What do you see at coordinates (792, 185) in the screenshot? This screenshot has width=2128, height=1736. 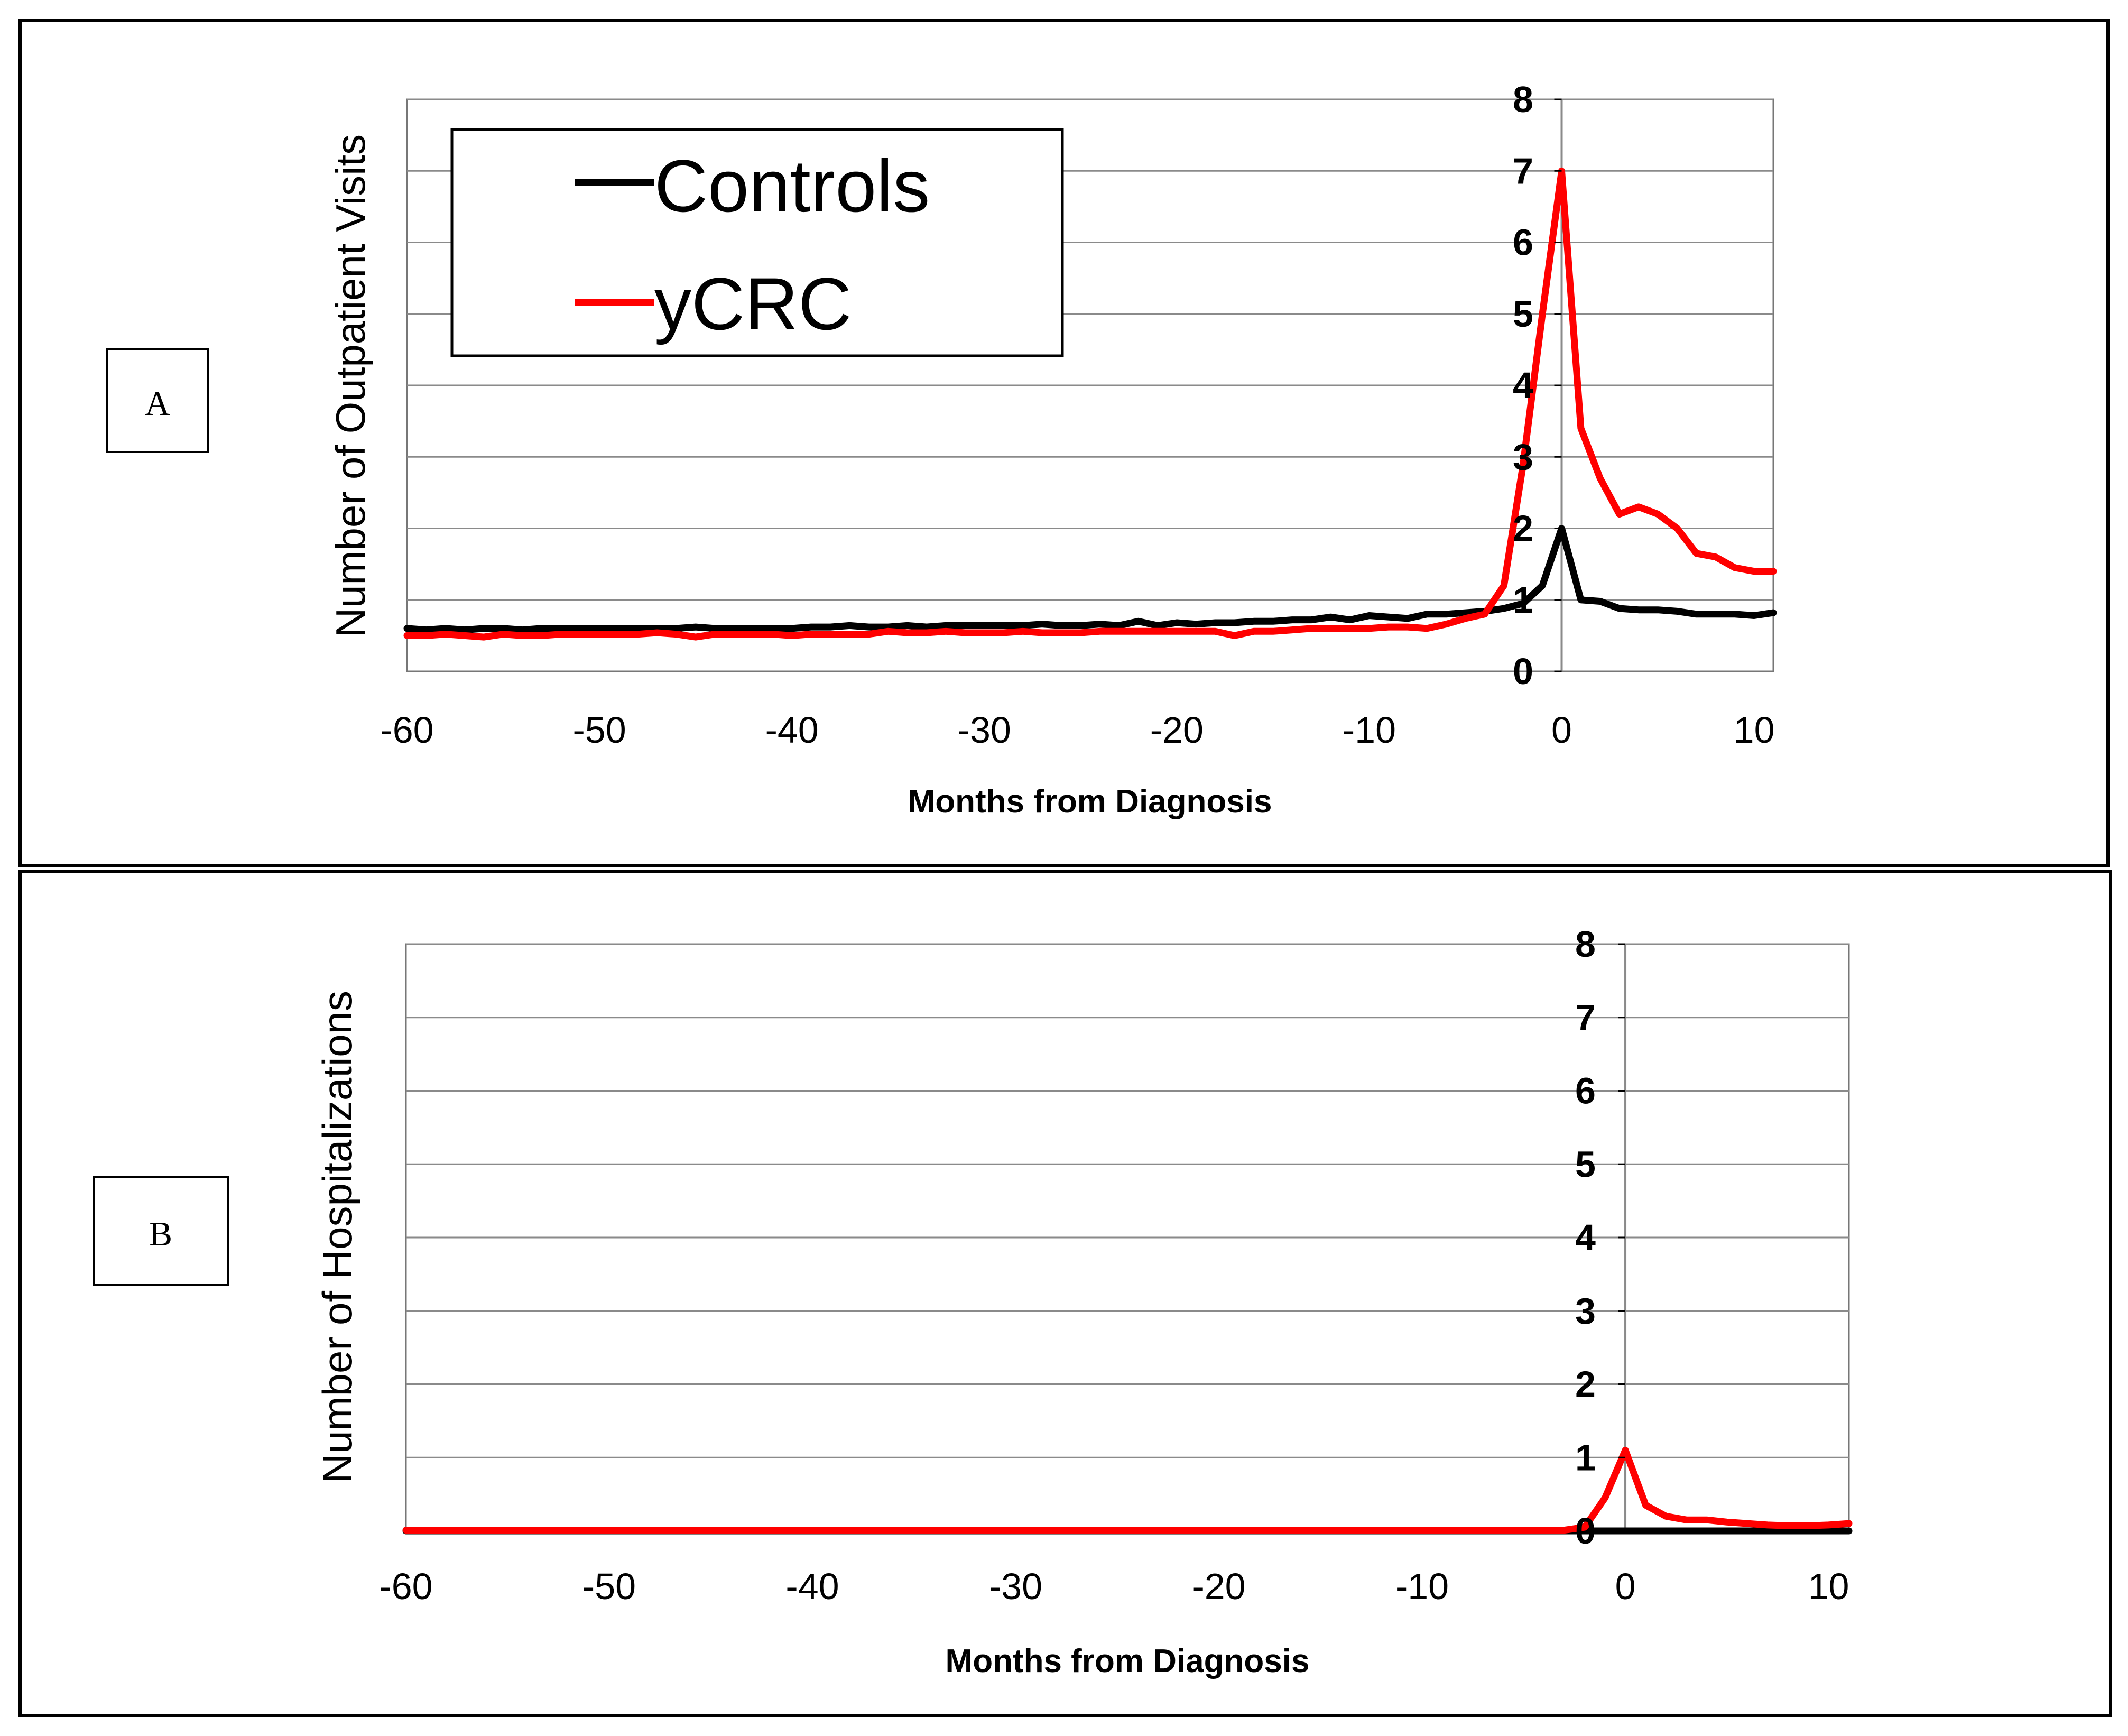 I see `legend-label-controls: Controls` at bounding box center [792, 185].